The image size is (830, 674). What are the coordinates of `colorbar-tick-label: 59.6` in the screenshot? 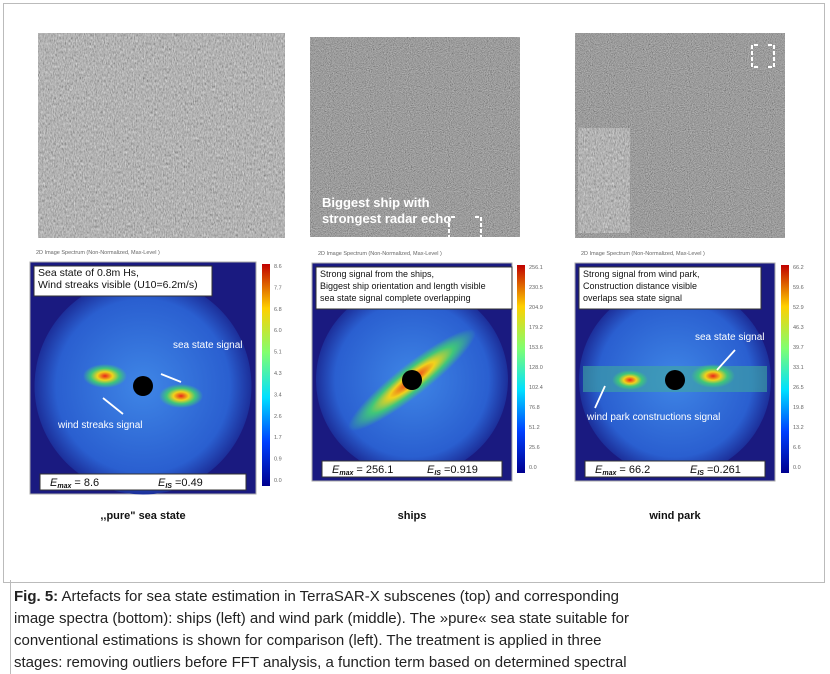 It's located at (798, 288).